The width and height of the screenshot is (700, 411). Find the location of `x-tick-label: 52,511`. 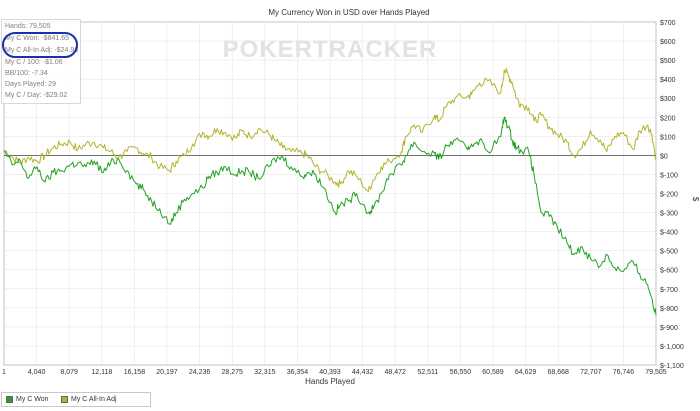

x-tick-label: 52,511 is located at coordinates (427, 372).